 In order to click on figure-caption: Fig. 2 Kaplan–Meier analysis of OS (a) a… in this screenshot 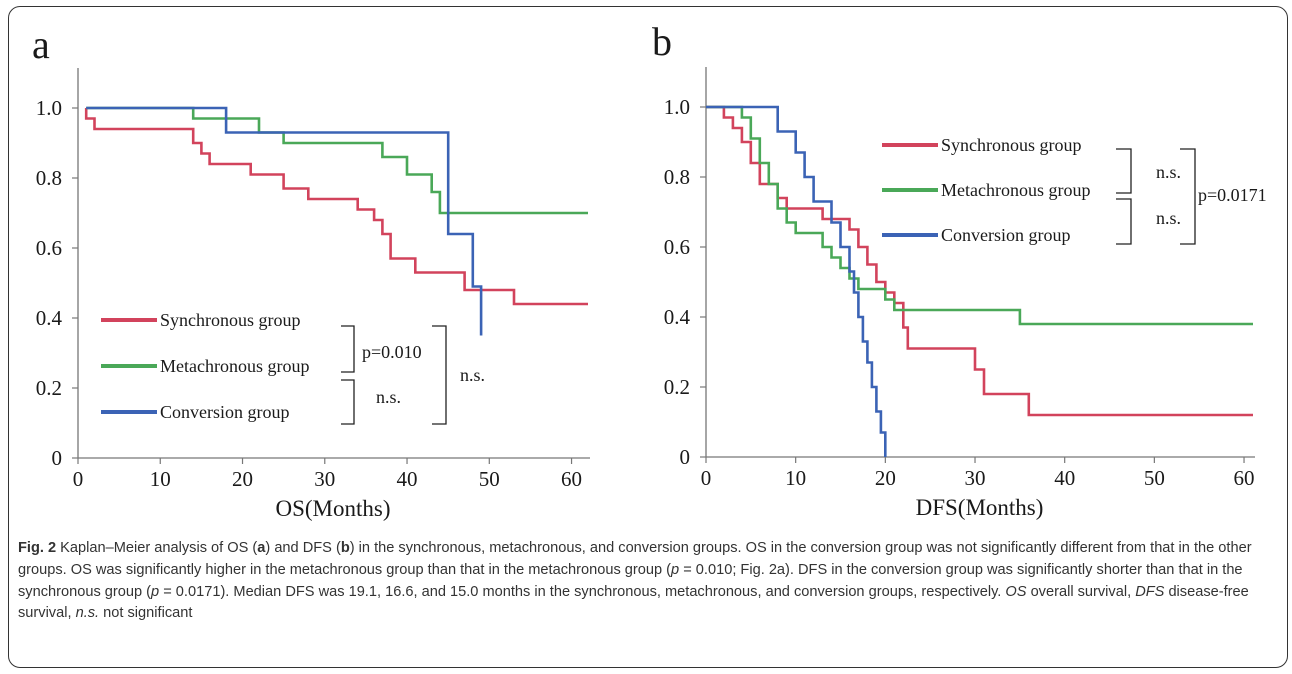, I will do `click(647, 581)`.